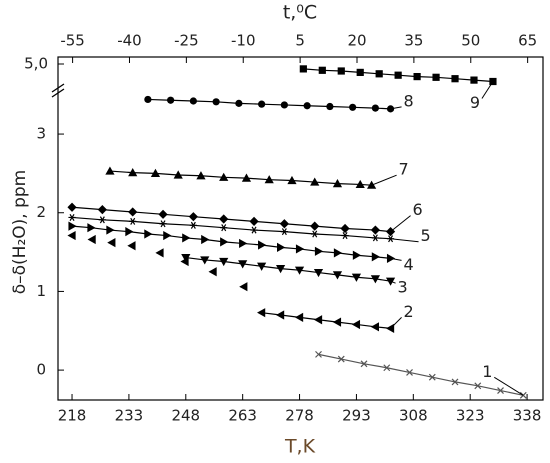  What do you see at coordinates (41, 370) in the screenshot?
I see `y-tick-label: 0` at bounding box center [41, 370].